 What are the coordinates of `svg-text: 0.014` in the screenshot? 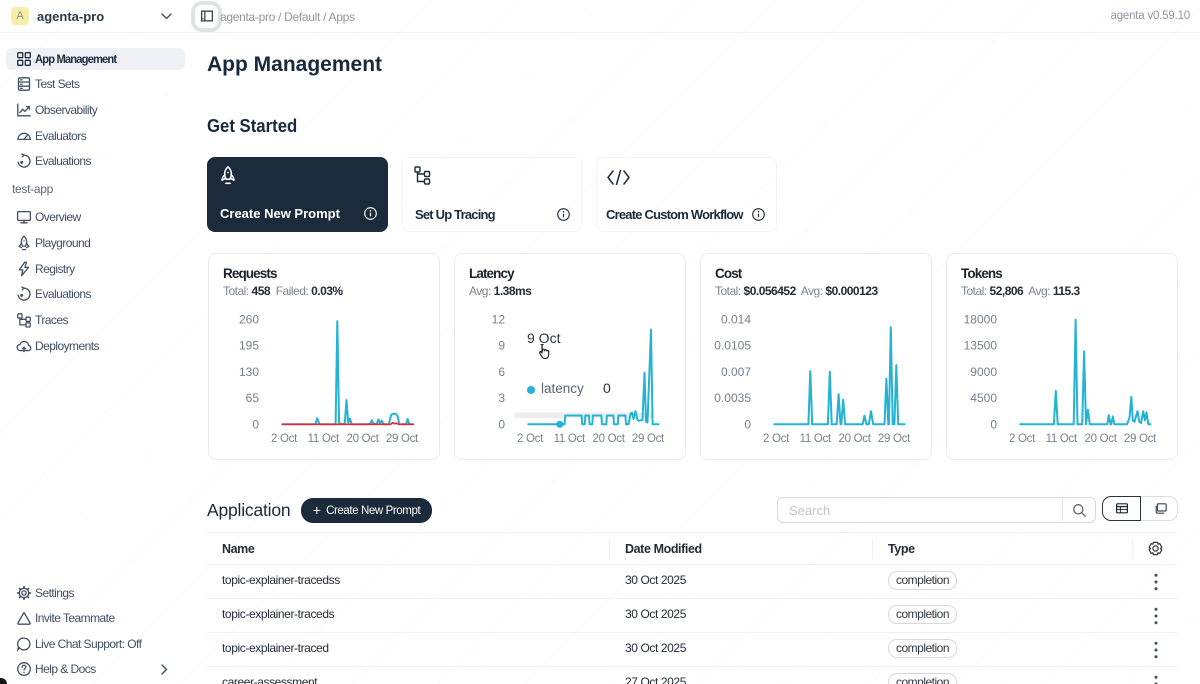 It's located at (736, 319).